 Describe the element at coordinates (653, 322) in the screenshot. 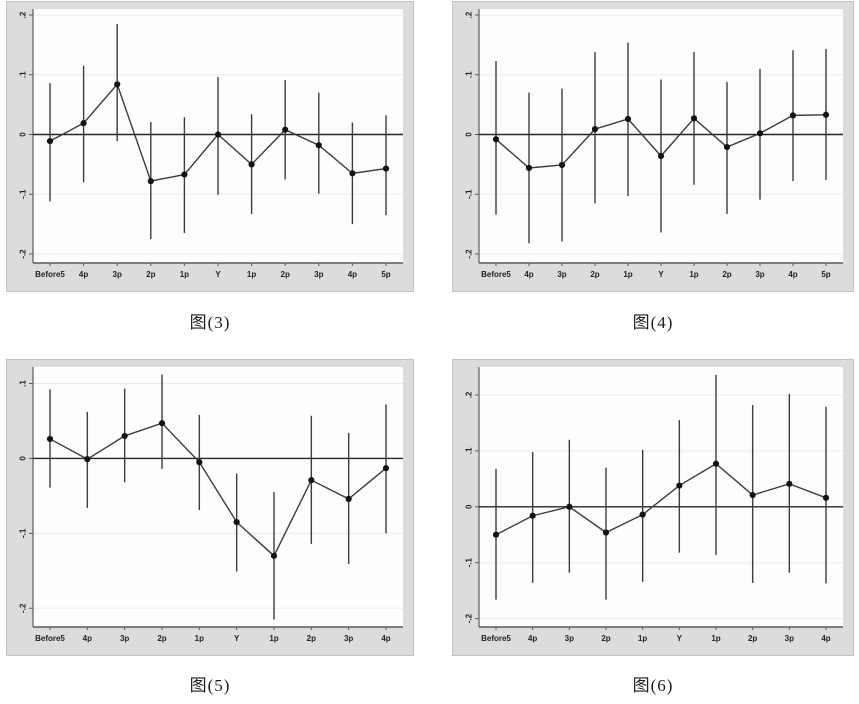

I see `figure-4-caption: 图(4)` at that location.